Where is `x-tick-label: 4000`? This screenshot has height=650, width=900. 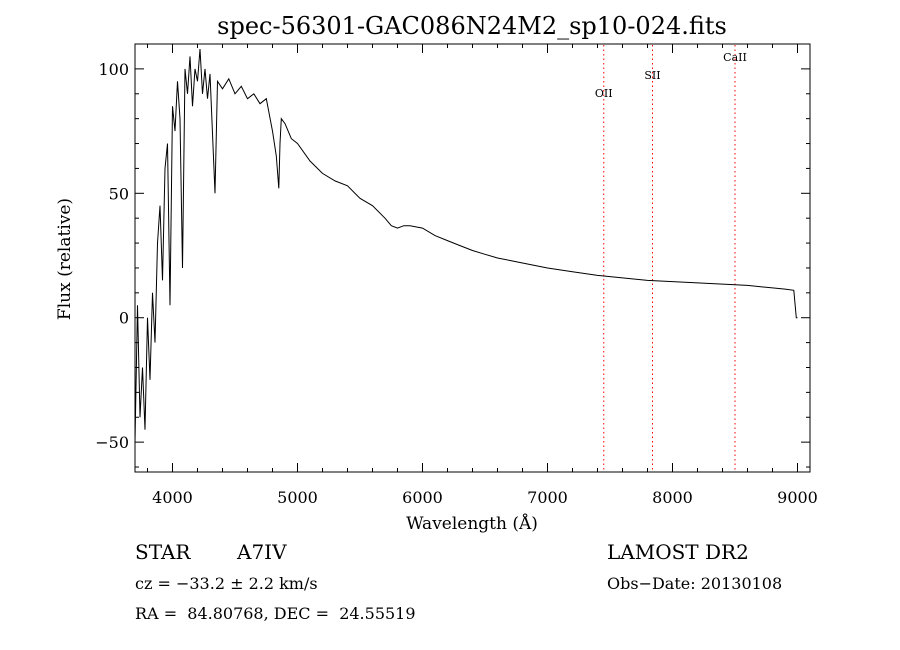 x-tick-label: 4000 is located at coordinates (172, 497).